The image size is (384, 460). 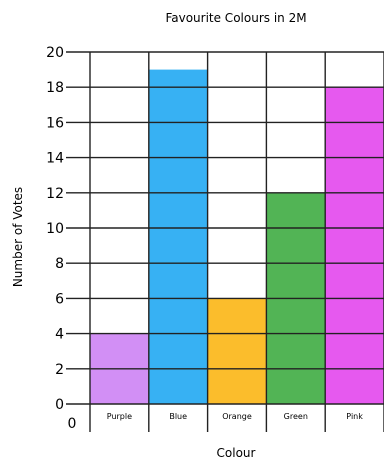 What do you see at coordinates (59, 405) in the screenshot?
I see `y-tick-label-0: 0` at bounding box center [59, 405].